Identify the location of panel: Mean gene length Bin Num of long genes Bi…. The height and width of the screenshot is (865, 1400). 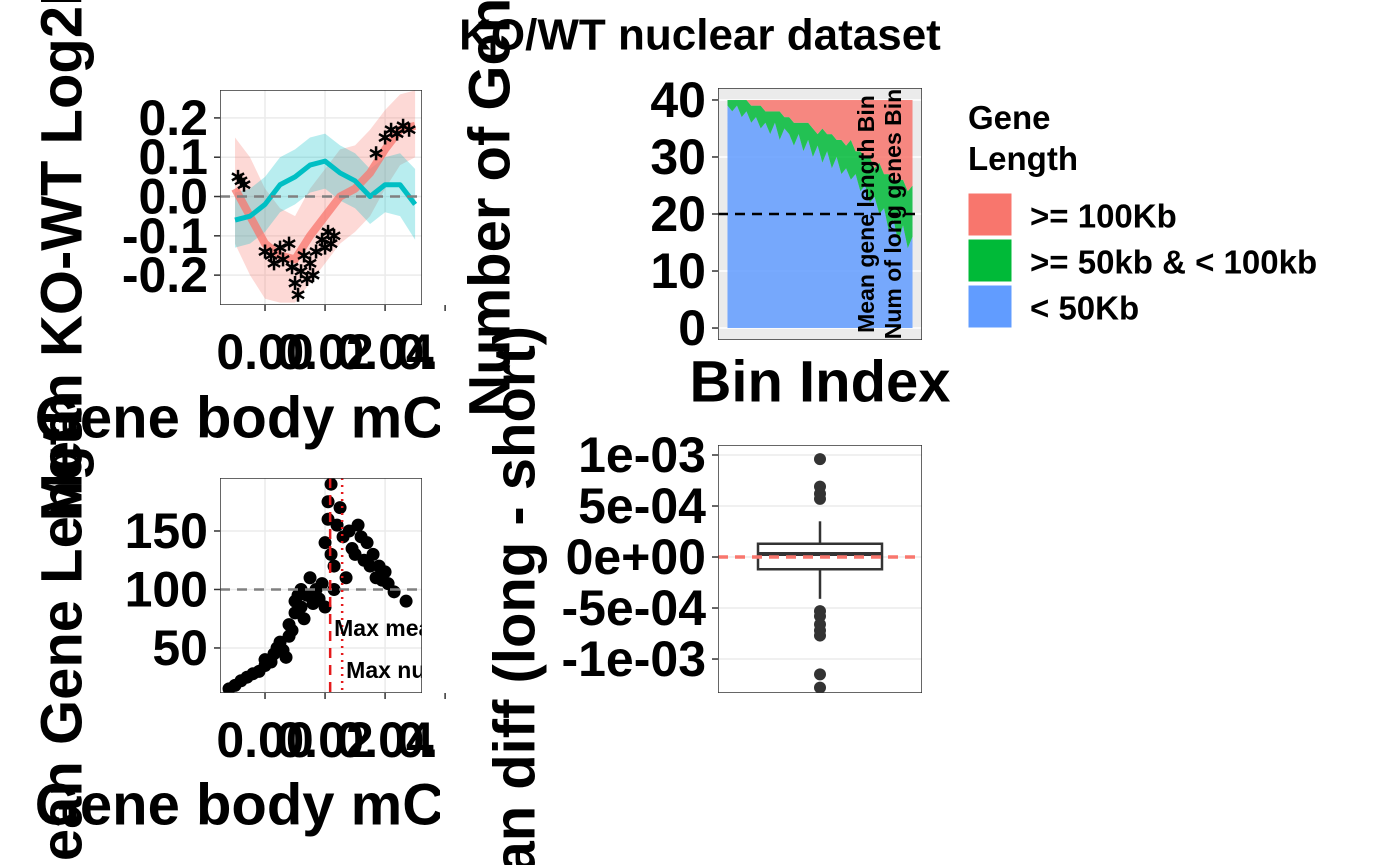
(820, 214).